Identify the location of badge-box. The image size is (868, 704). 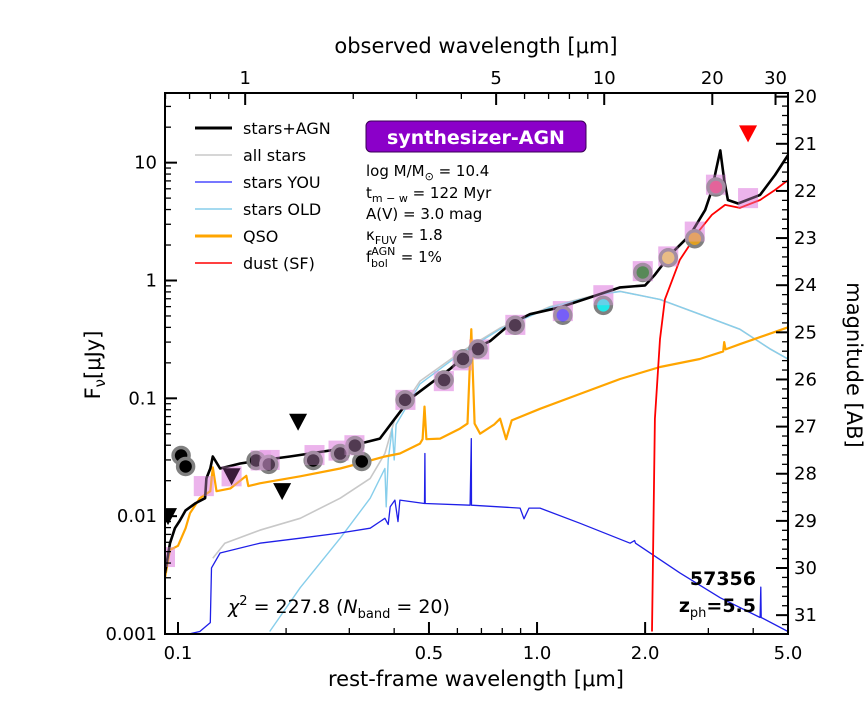
(476, 136).